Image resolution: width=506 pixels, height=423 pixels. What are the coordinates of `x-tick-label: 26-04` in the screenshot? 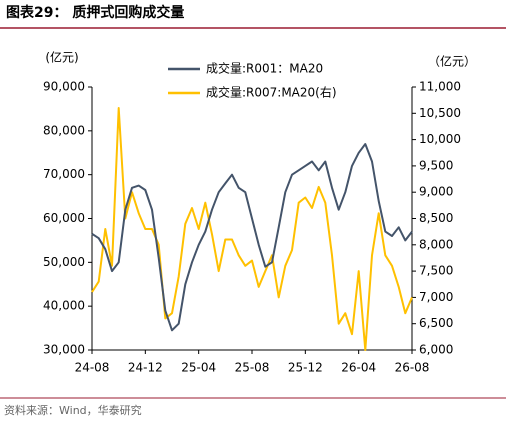 It's located at (358, 368).